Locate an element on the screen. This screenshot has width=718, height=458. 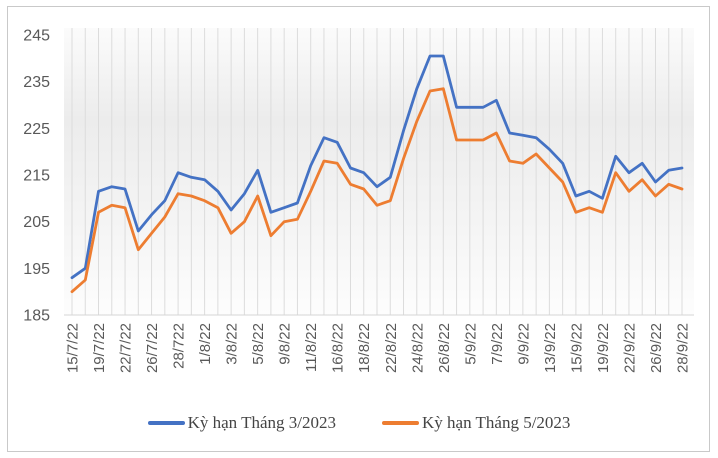
x-tick-label: 26/7/22 is located at coordinates (152, 348).